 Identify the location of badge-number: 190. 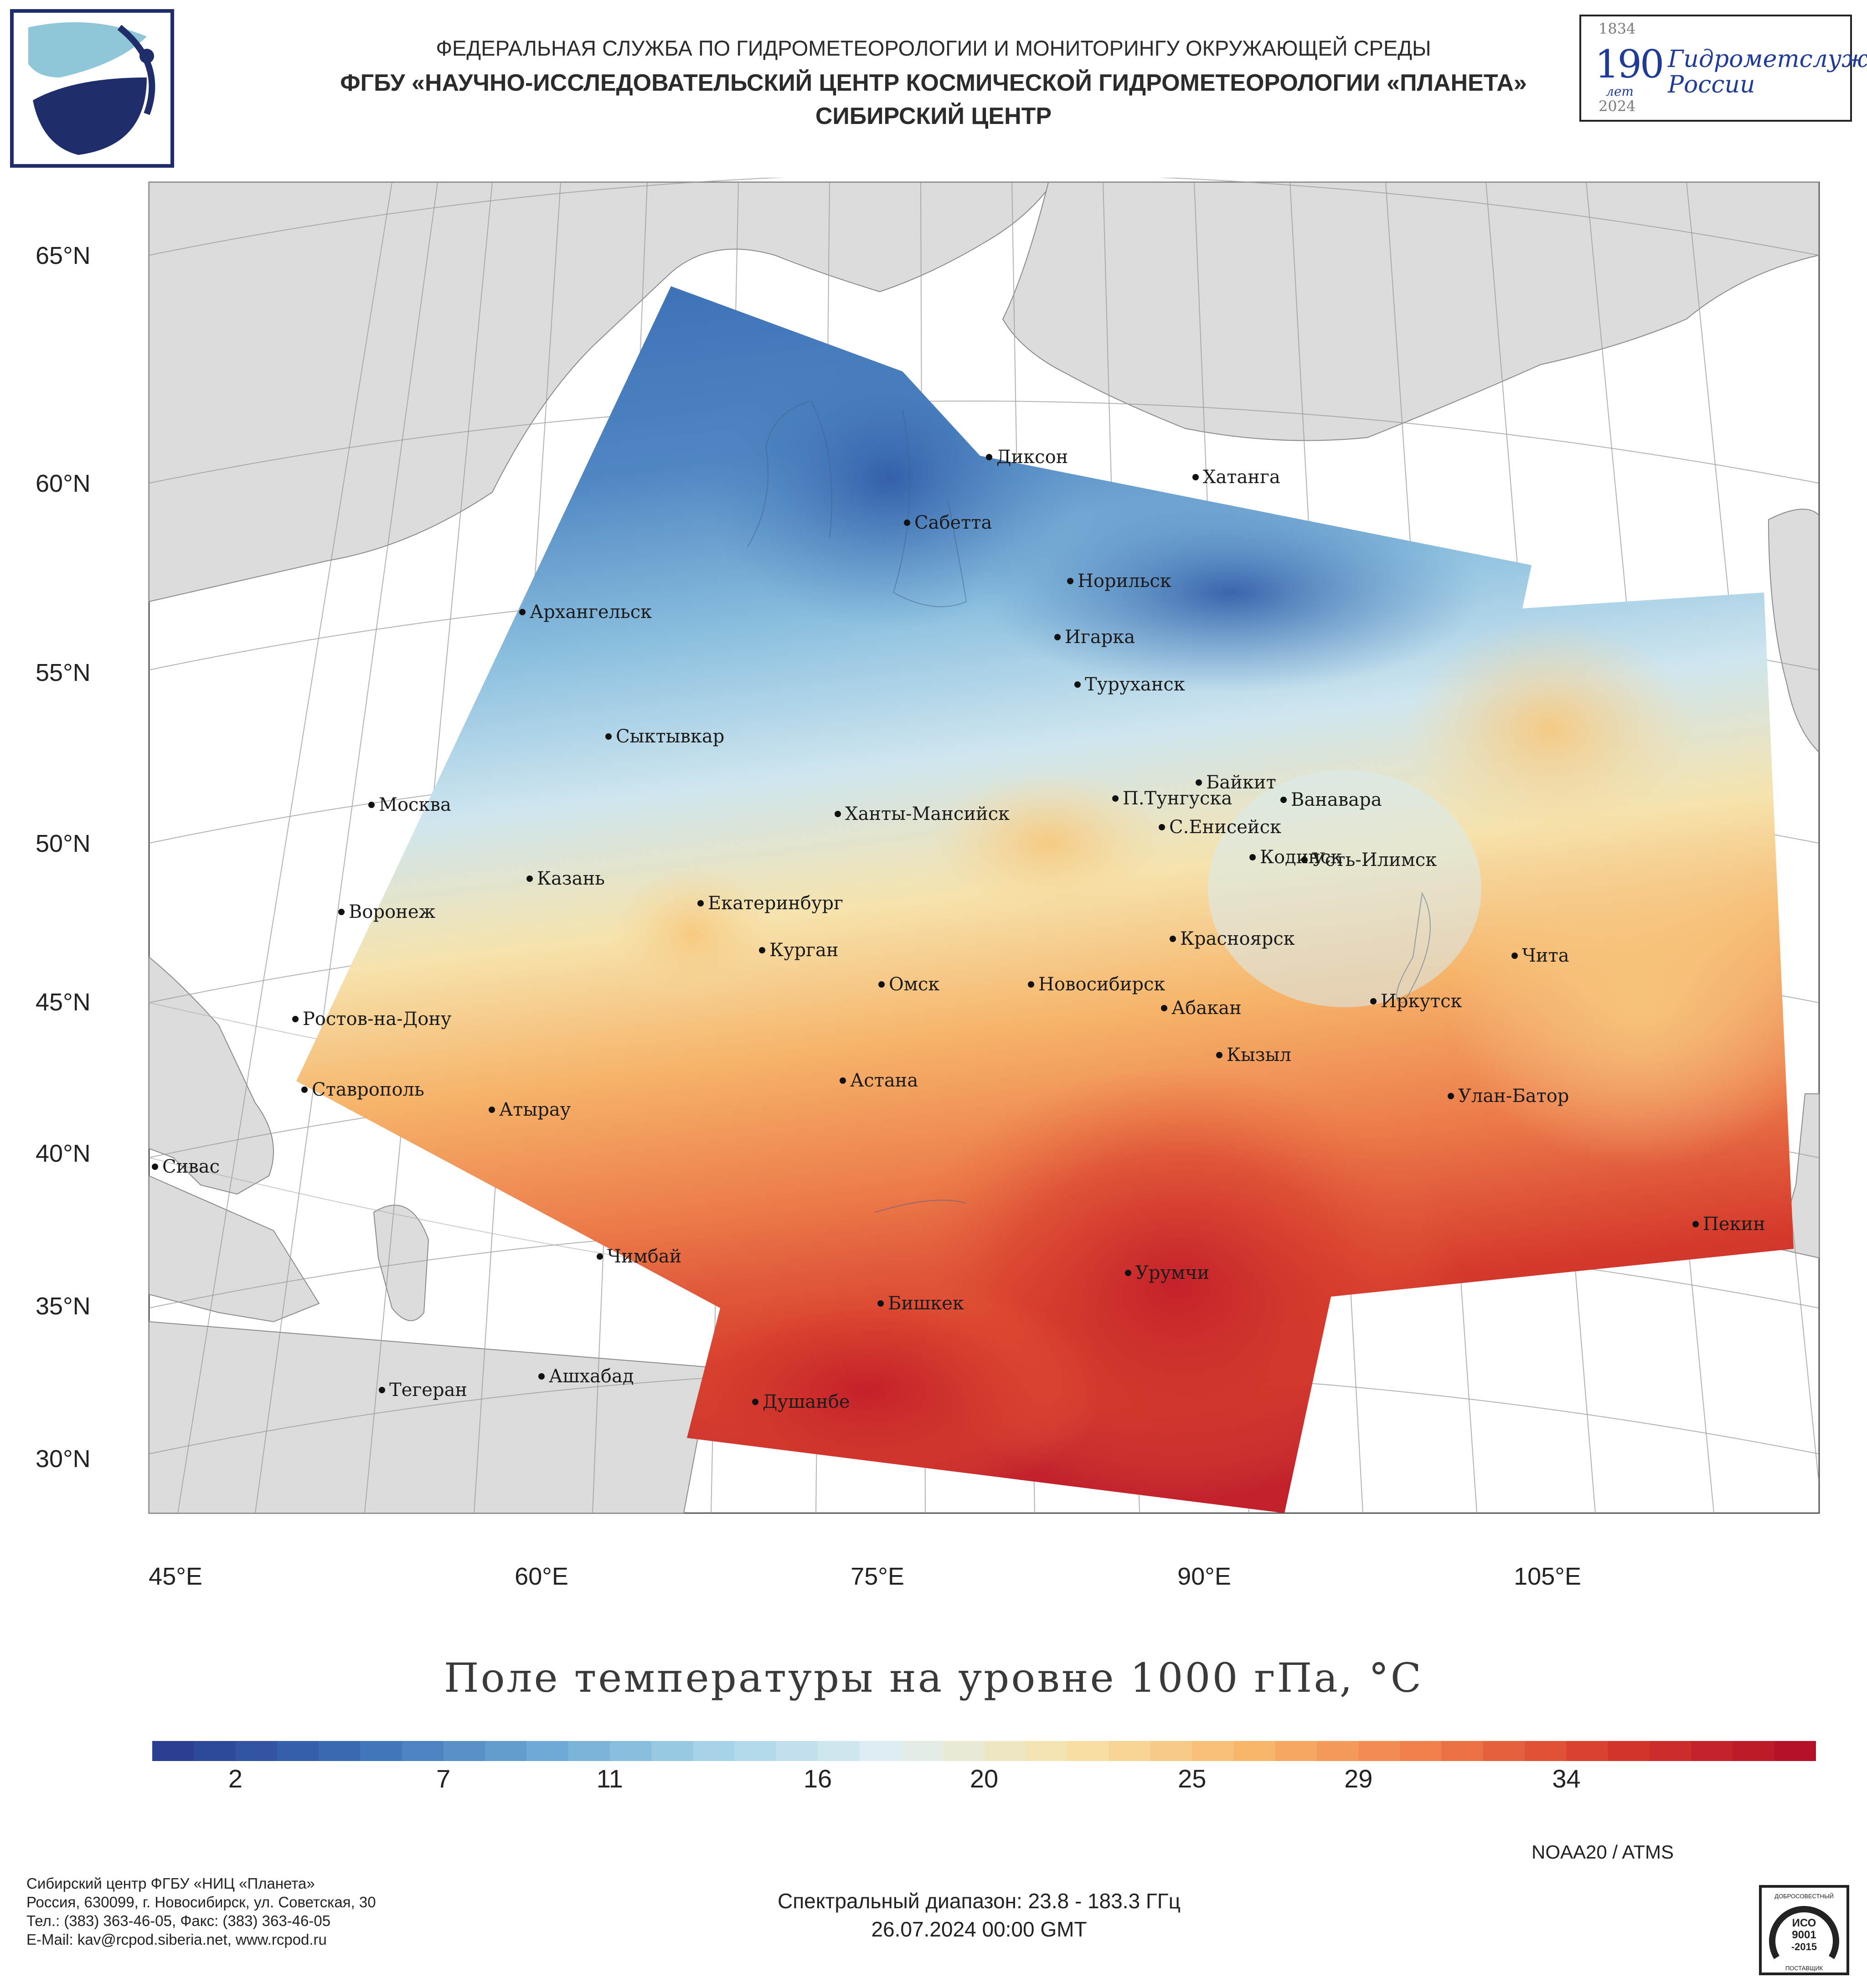
(1629, 64).